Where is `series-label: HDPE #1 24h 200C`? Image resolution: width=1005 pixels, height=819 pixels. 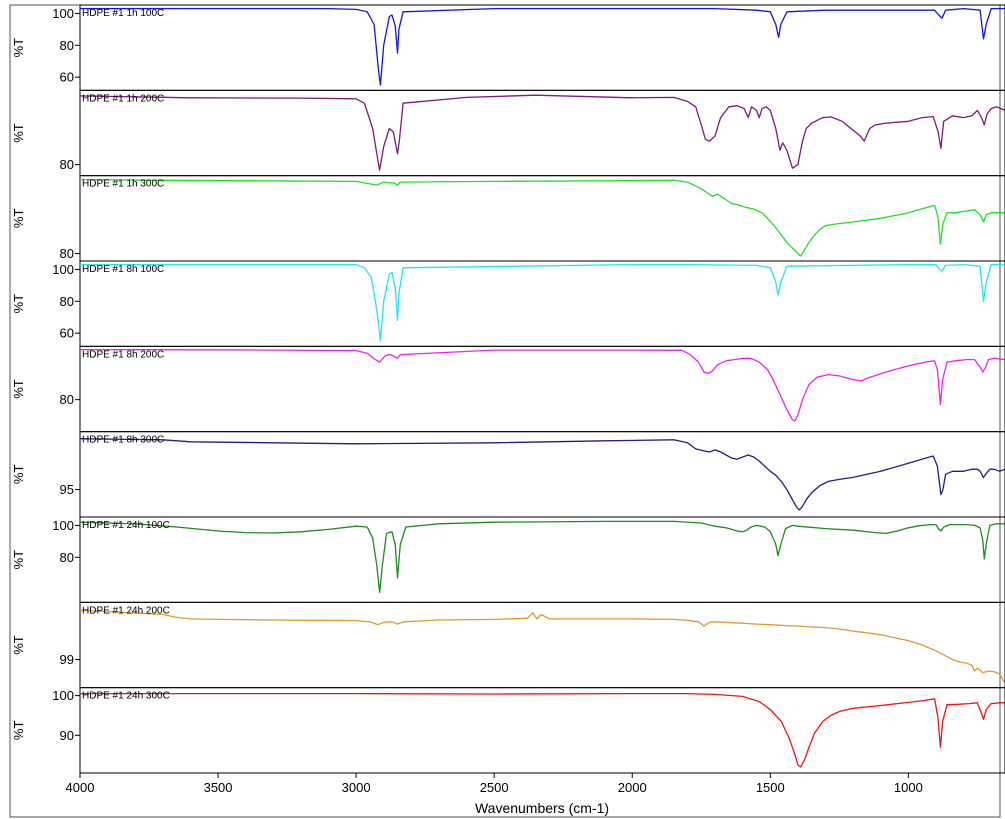 series-label: HDPE #1 24h 200C is located at coordinates (126, 610).